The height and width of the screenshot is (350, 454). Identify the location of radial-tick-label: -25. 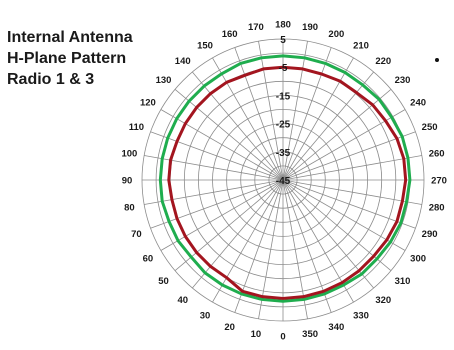
(283, 125).